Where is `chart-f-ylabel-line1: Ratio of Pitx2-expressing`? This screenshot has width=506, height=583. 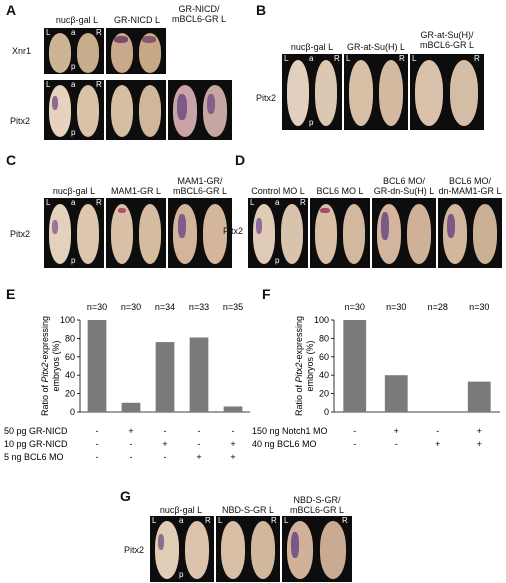 chart-f-ylabel-line1: Ratio of Pitx2-expressing is located at coordinates (299, 366).